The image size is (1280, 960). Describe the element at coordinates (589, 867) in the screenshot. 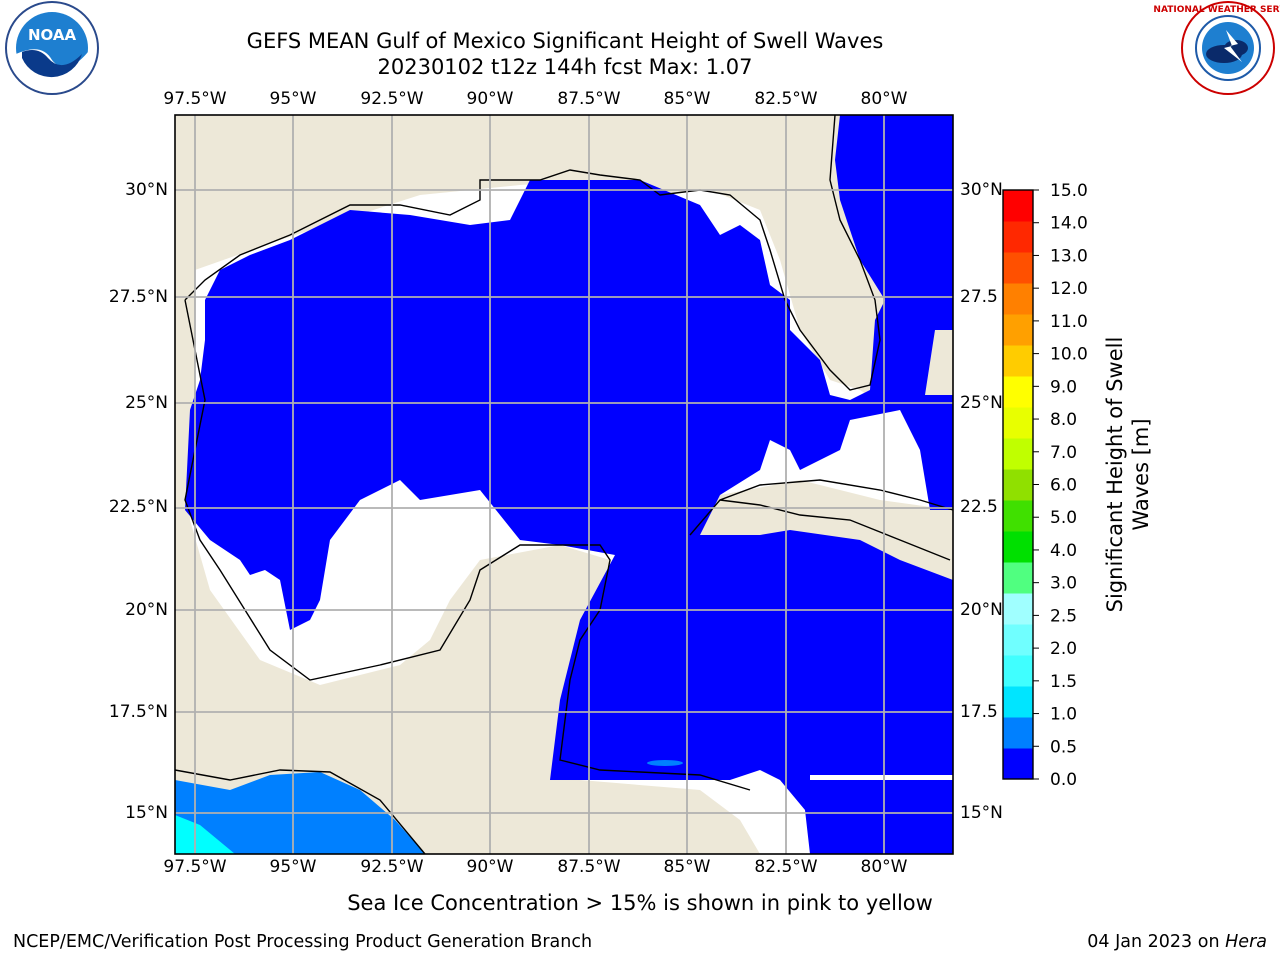

I see `lon-label-bottom: 87.5°W` at that location.